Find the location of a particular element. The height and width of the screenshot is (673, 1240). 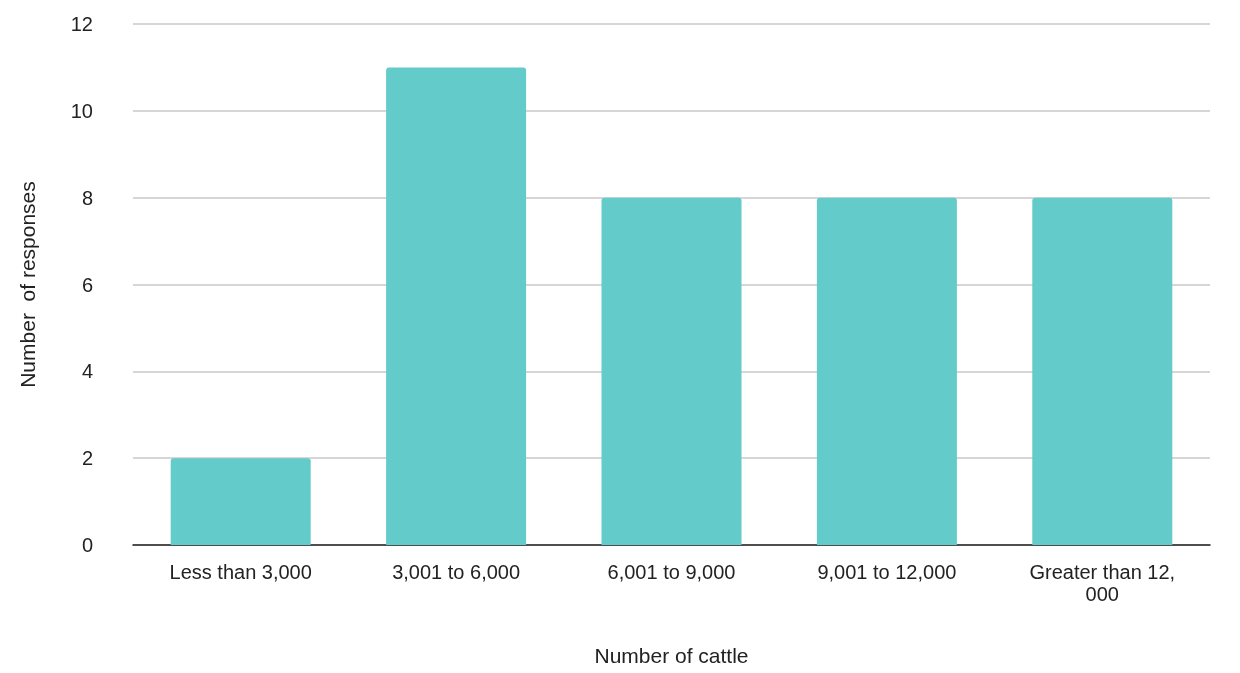

y-tick-label: 6 is located at coordinates (87, 284).